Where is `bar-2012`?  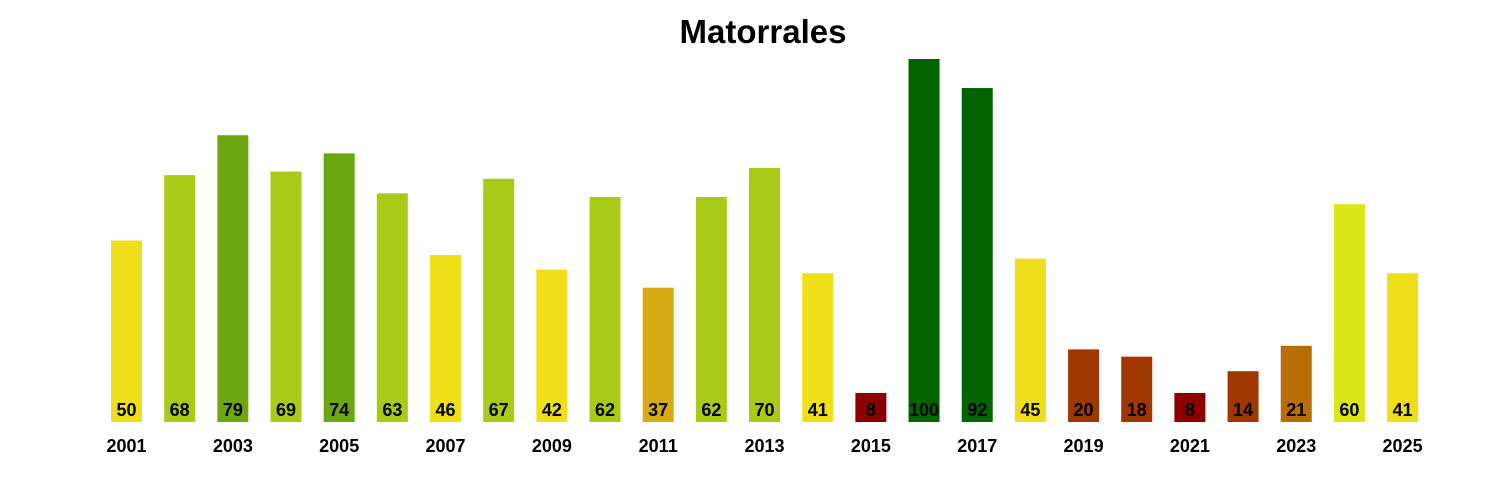 bar-2012 is located at coordinates (711, 309).